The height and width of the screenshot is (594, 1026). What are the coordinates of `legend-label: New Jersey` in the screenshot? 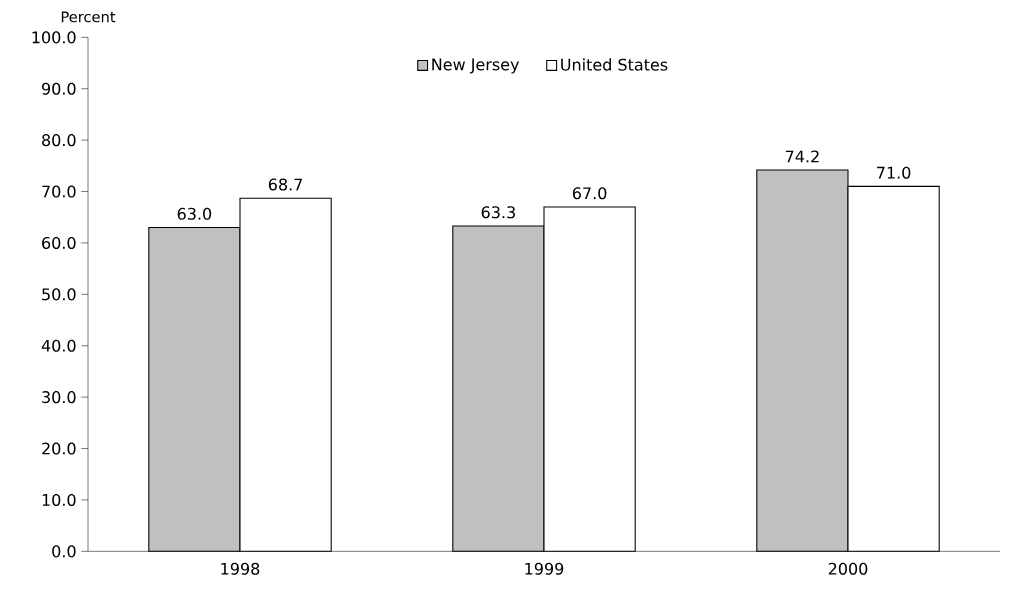 It's located at (476, 66).